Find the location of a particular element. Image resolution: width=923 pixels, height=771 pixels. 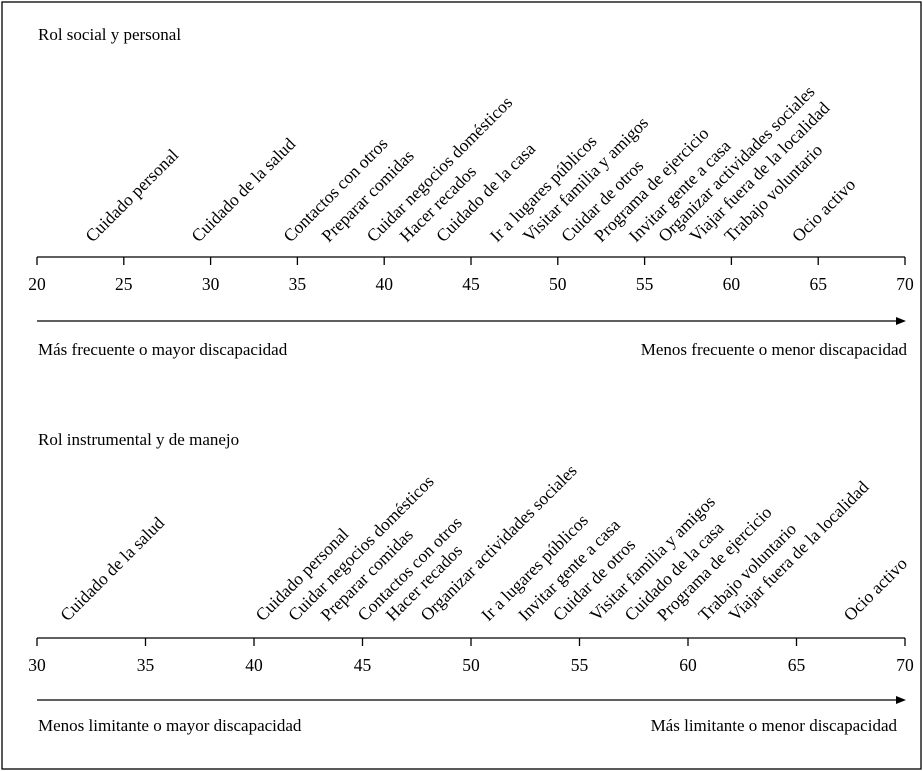

right-caption: Más limitante o menor discapacidad is located at coordinates (774, 725).